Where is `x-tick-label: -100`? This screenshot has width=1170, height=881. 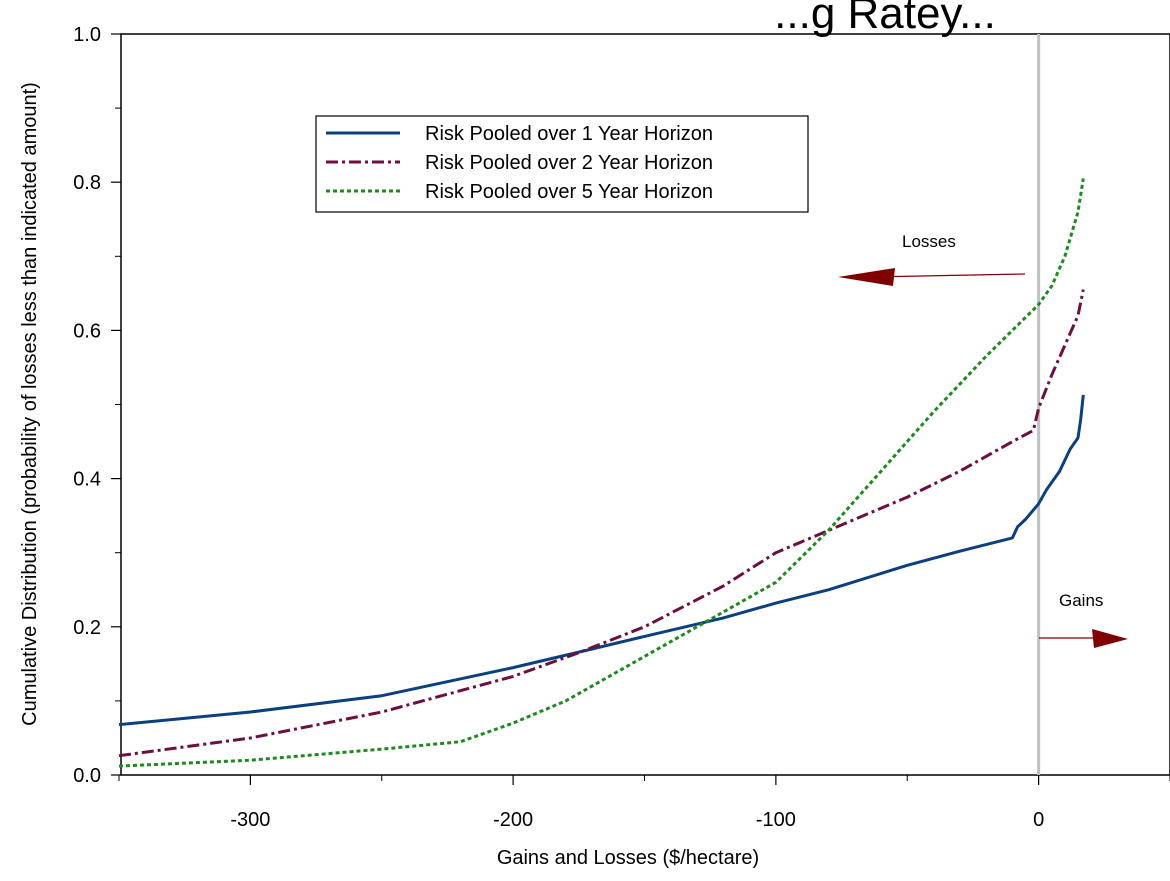
x-tick-label: -100 is located at coordinates (776, 820).